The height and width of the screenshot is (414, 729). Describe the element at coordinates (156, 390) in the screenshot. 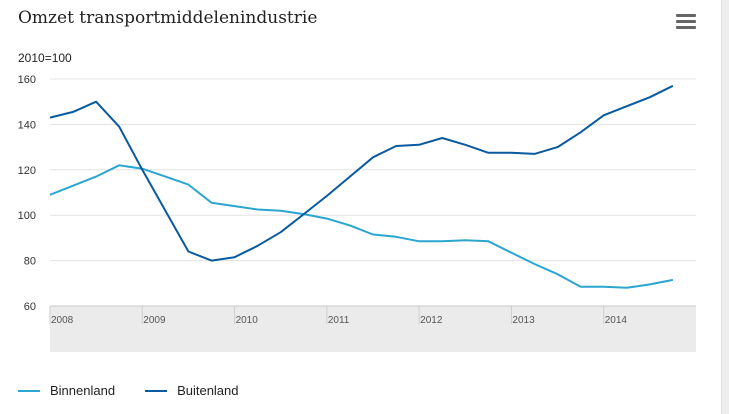

I see `legend-swatch-buitenland` at that location.